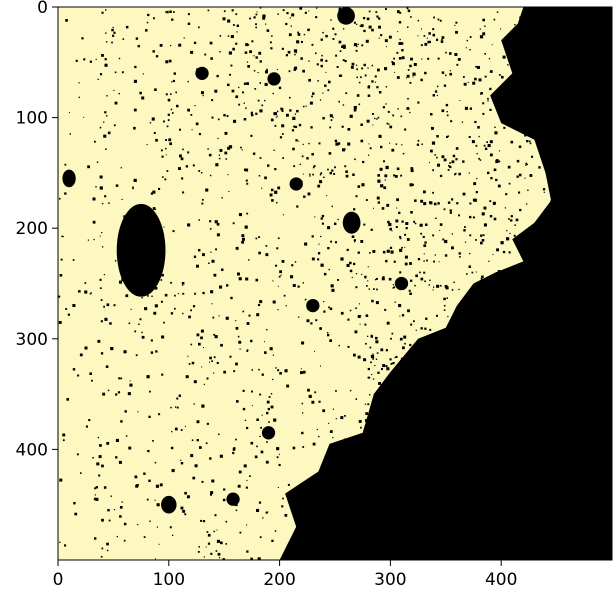 The height and width of the screenshot is (608, 614). What do you see at coordinates (268, 433) in the screenshot?
I see `dark-blob` at bounding box center [268, 433].